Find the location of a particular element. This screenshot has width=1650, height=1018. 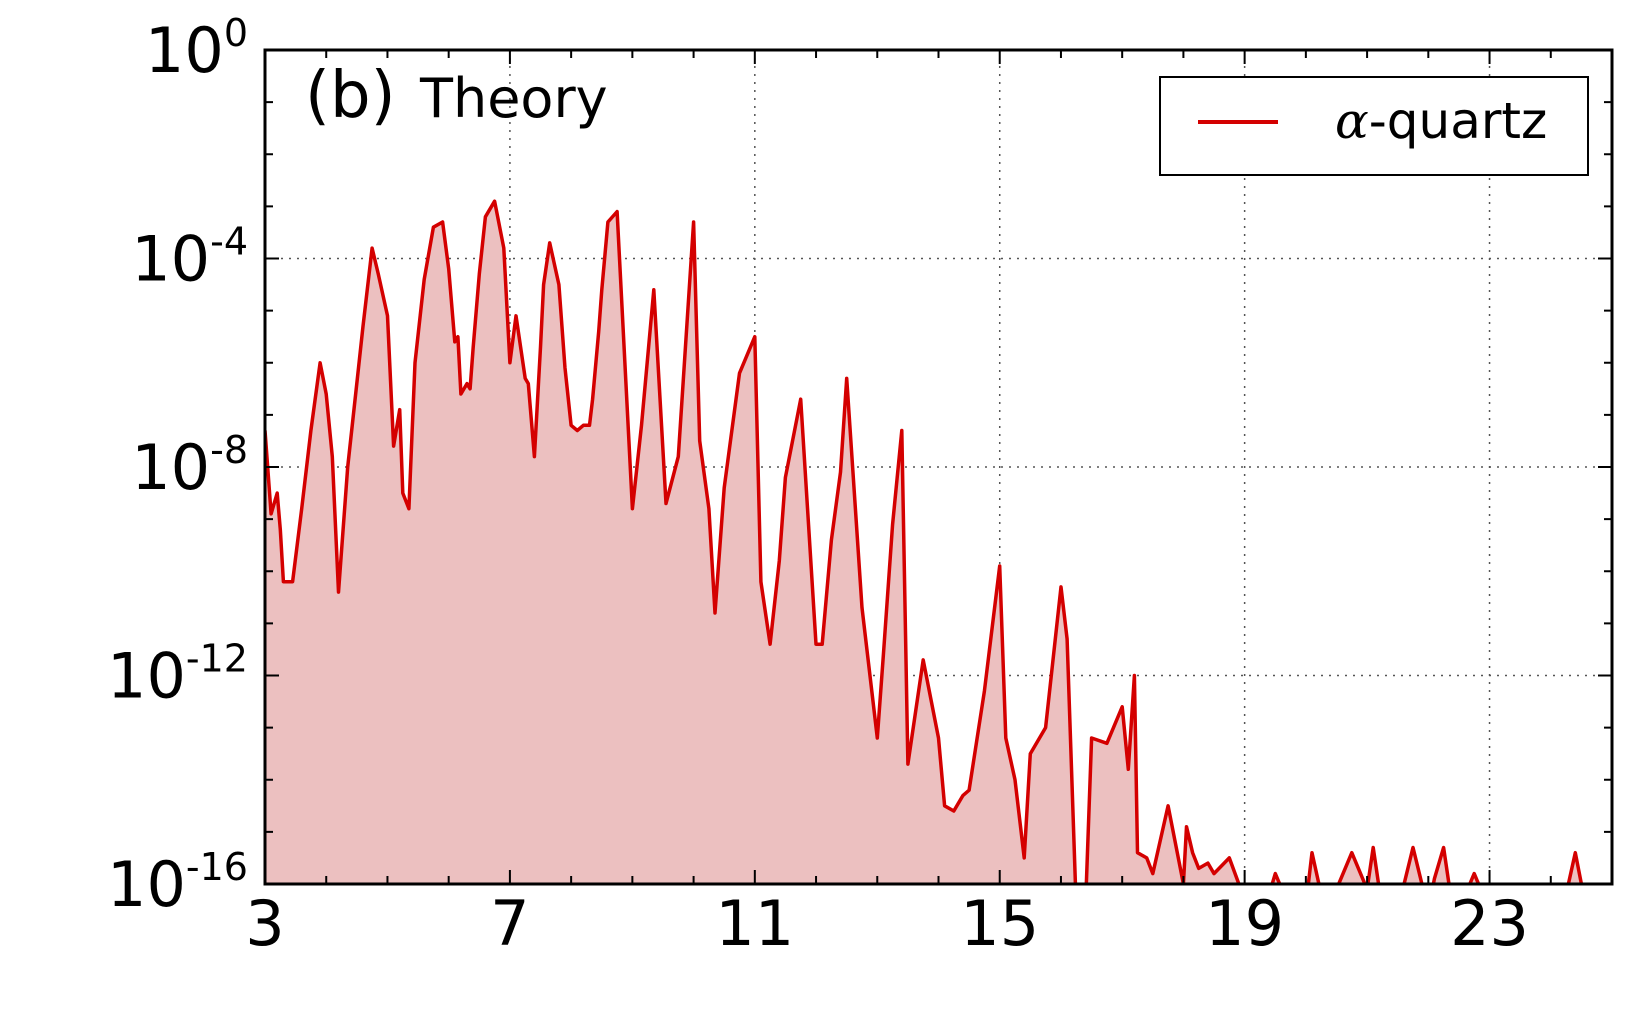

y-tick-label: 10⁻⁴ is located at coordinates (189, 258).